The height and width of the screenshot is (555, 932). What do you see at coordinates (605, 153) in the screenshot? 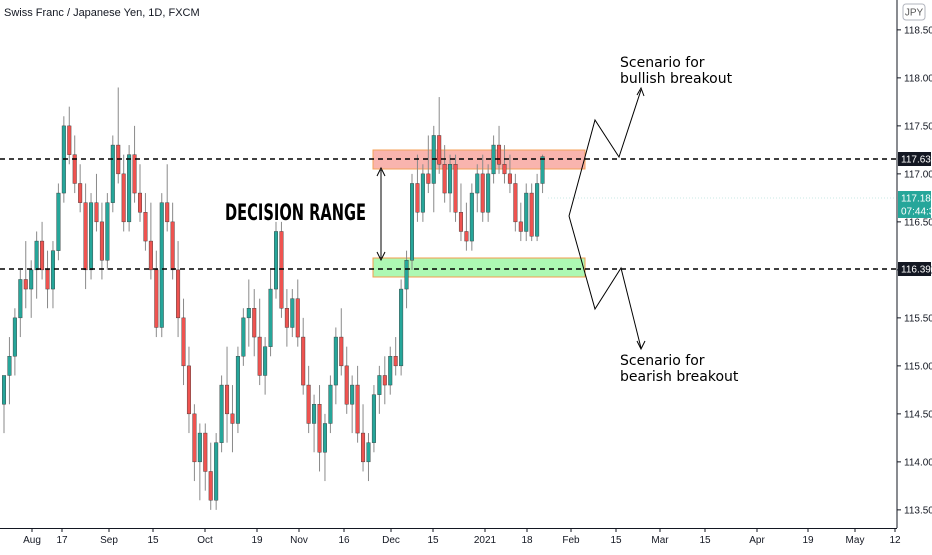
I see `bullish-scenario-path` at bounding box center [605, 153].